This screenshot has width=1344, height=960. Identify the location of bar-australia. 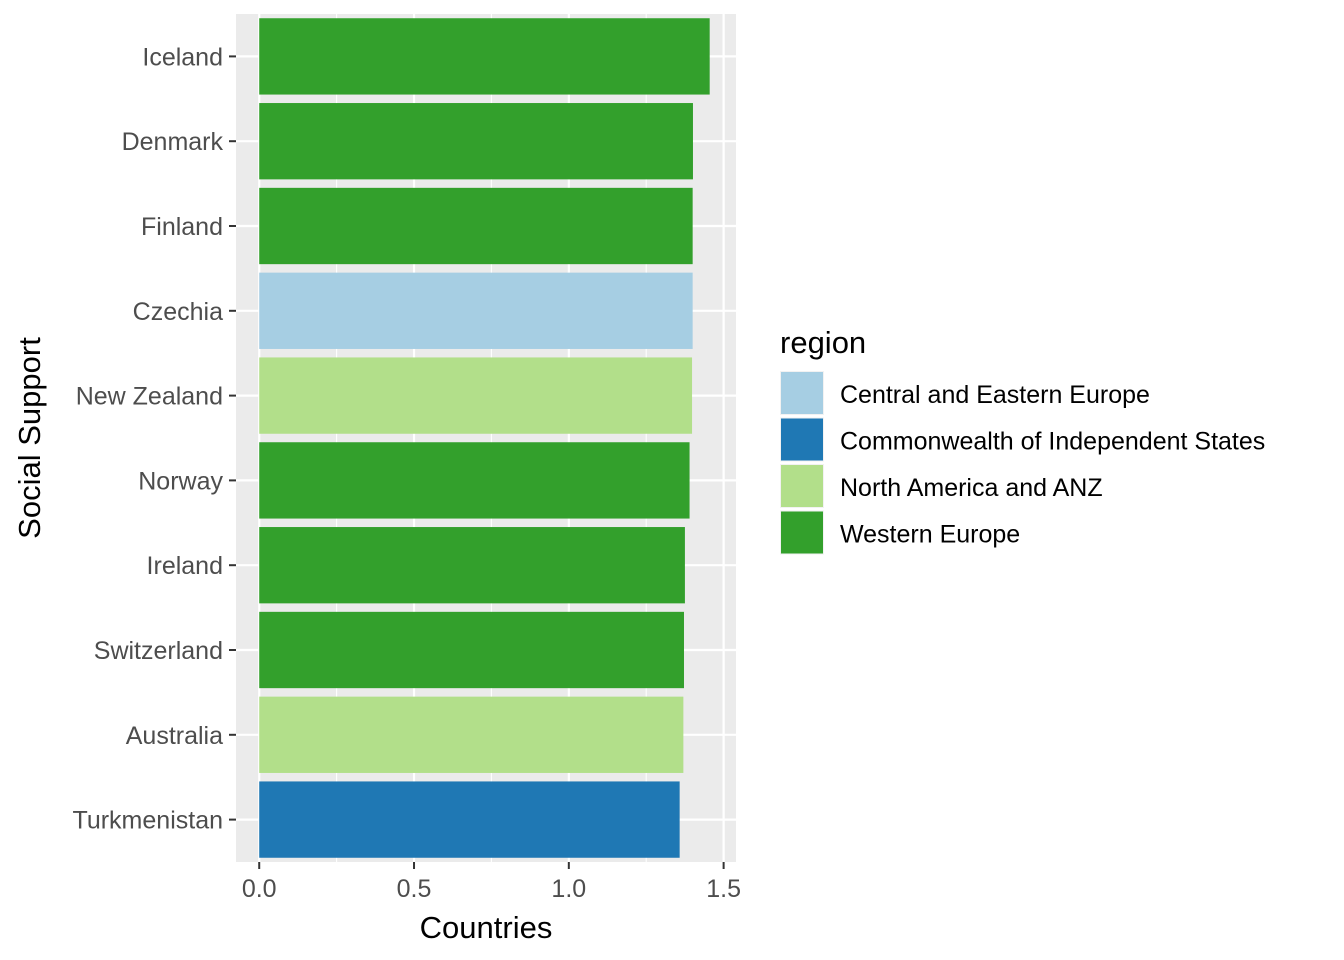
(471, 734).